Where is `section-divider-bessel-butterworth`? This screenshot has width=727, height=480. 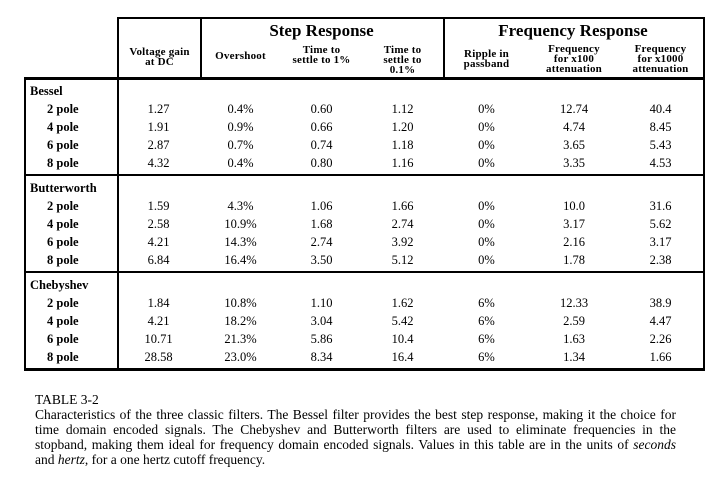 section-divider-bessel-butterworth is located at coordinates (364, 175).